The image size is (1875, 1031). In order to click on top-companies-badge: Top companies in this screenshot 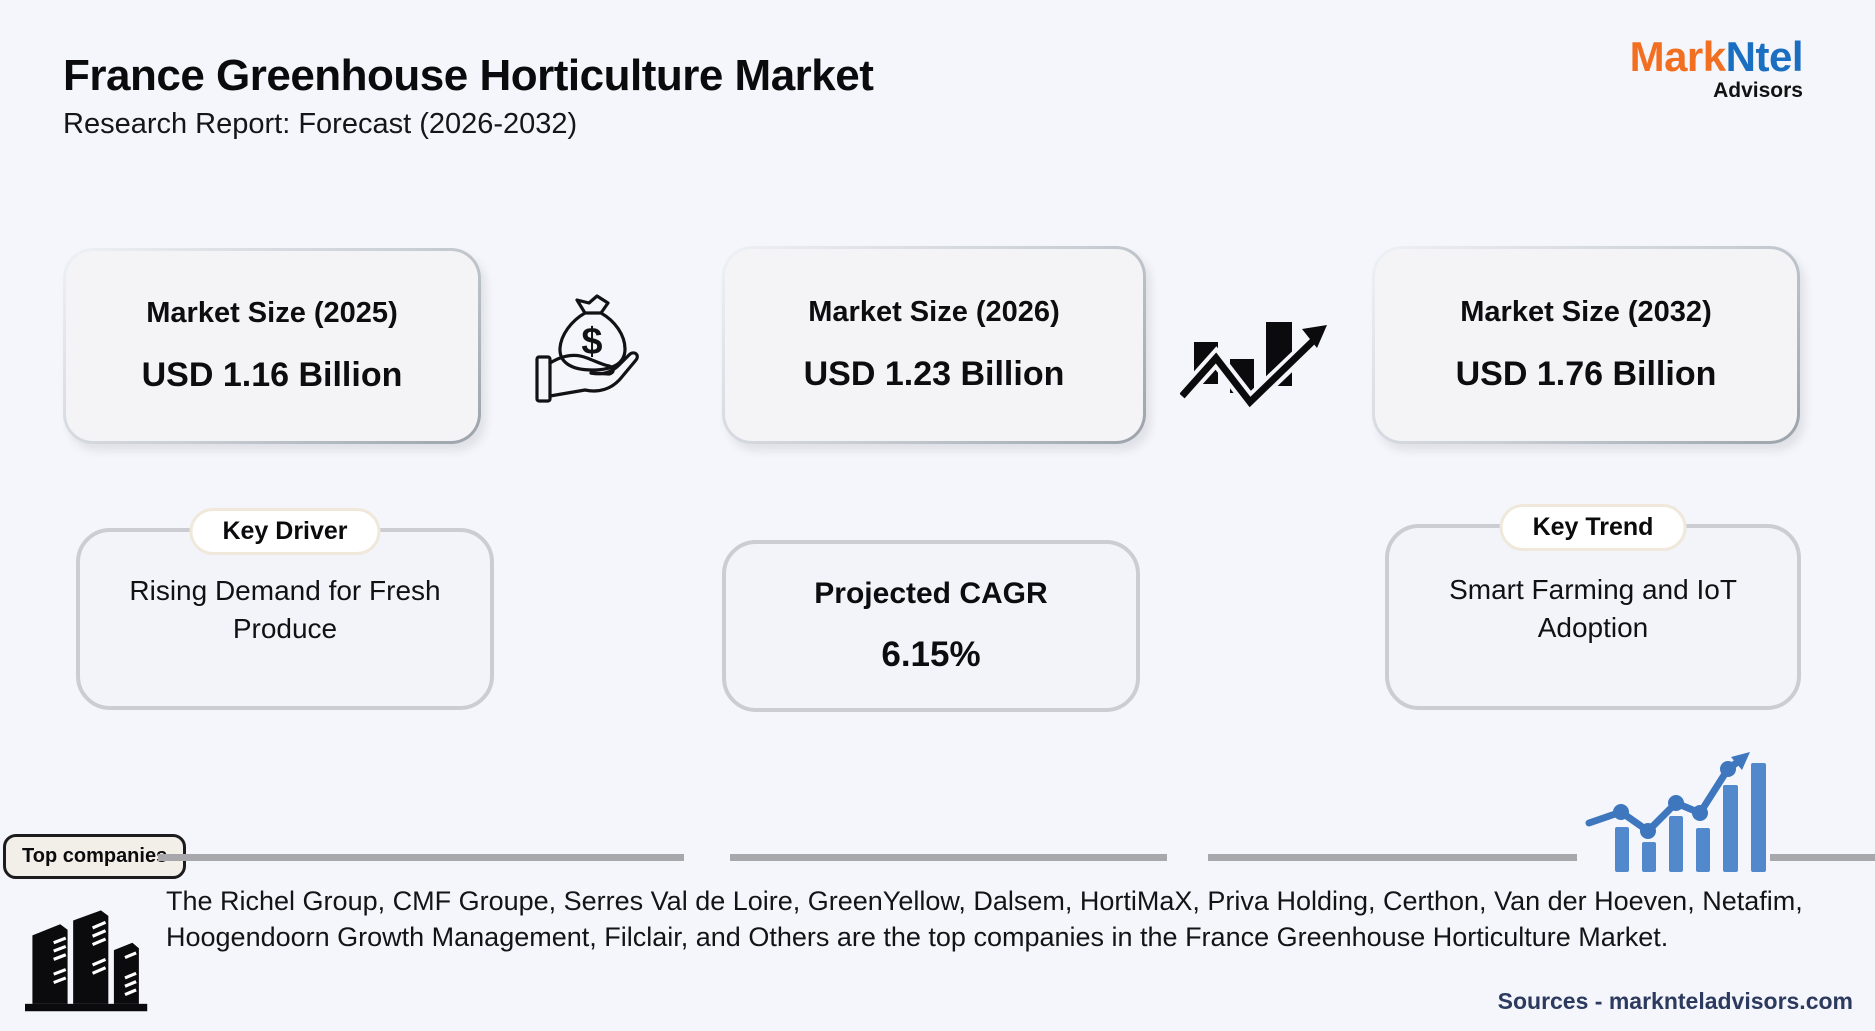, I will do `click(95, 856)`.